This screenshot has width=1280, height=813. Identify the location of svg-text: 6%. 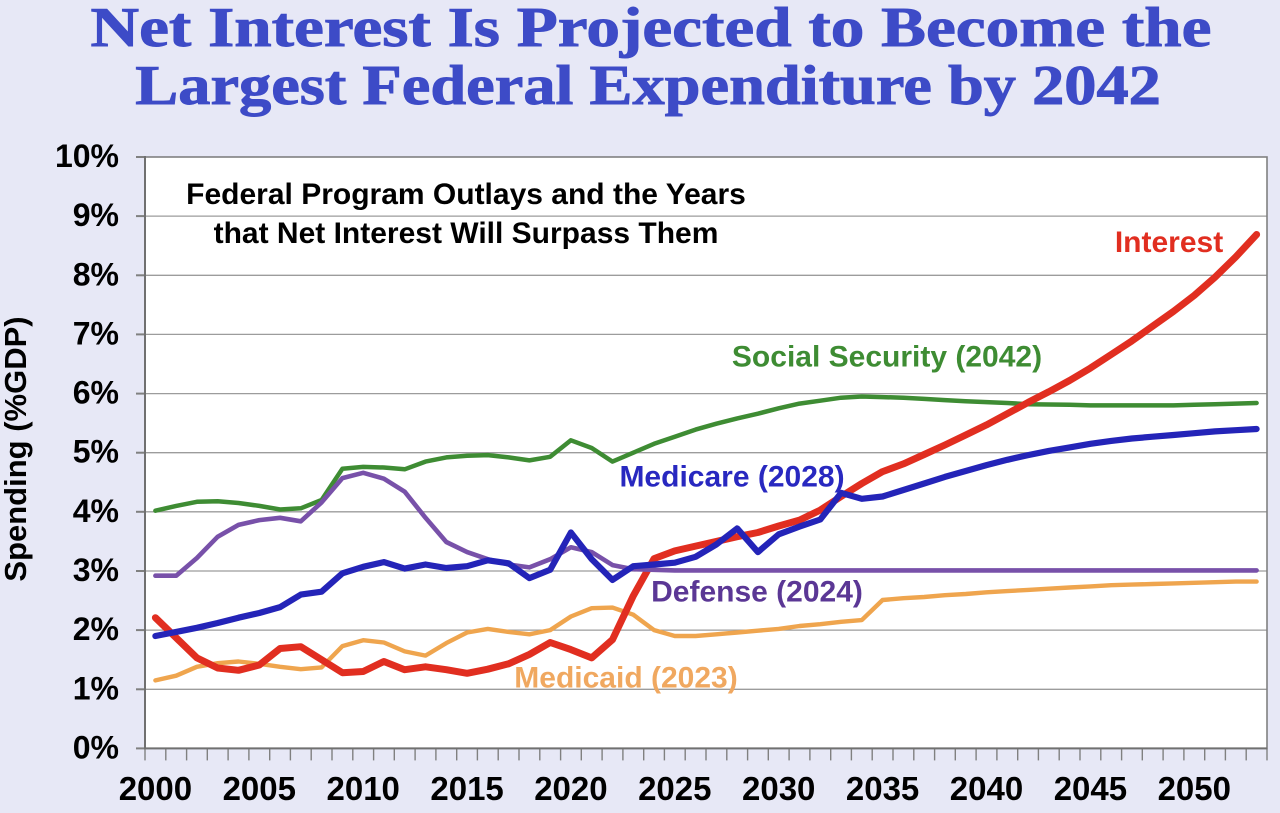
(96, 393).